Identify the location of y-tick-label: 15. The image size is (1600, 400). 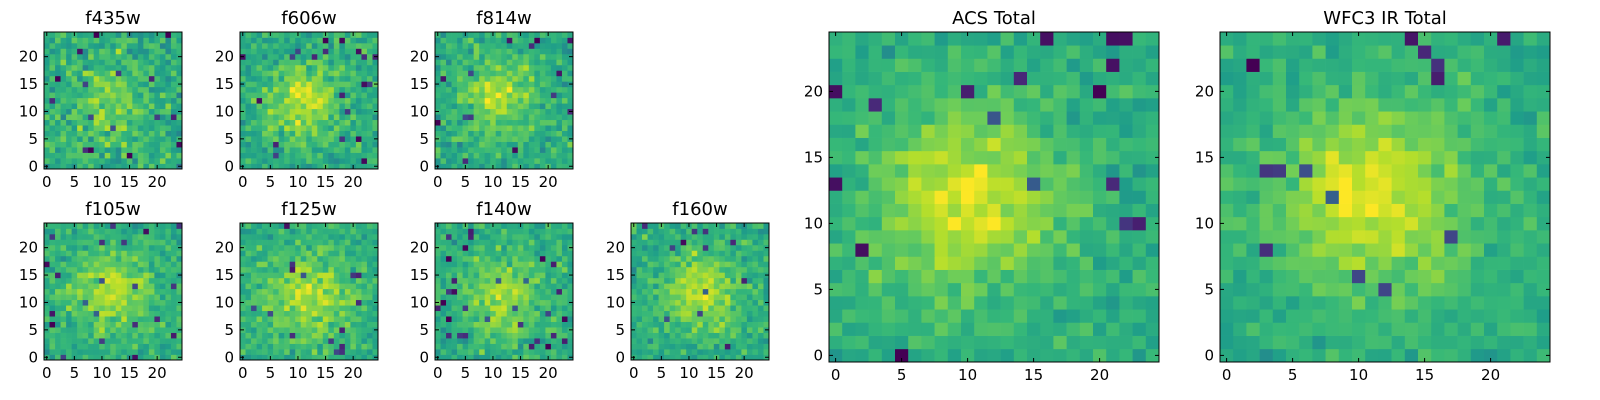
(419, 275).